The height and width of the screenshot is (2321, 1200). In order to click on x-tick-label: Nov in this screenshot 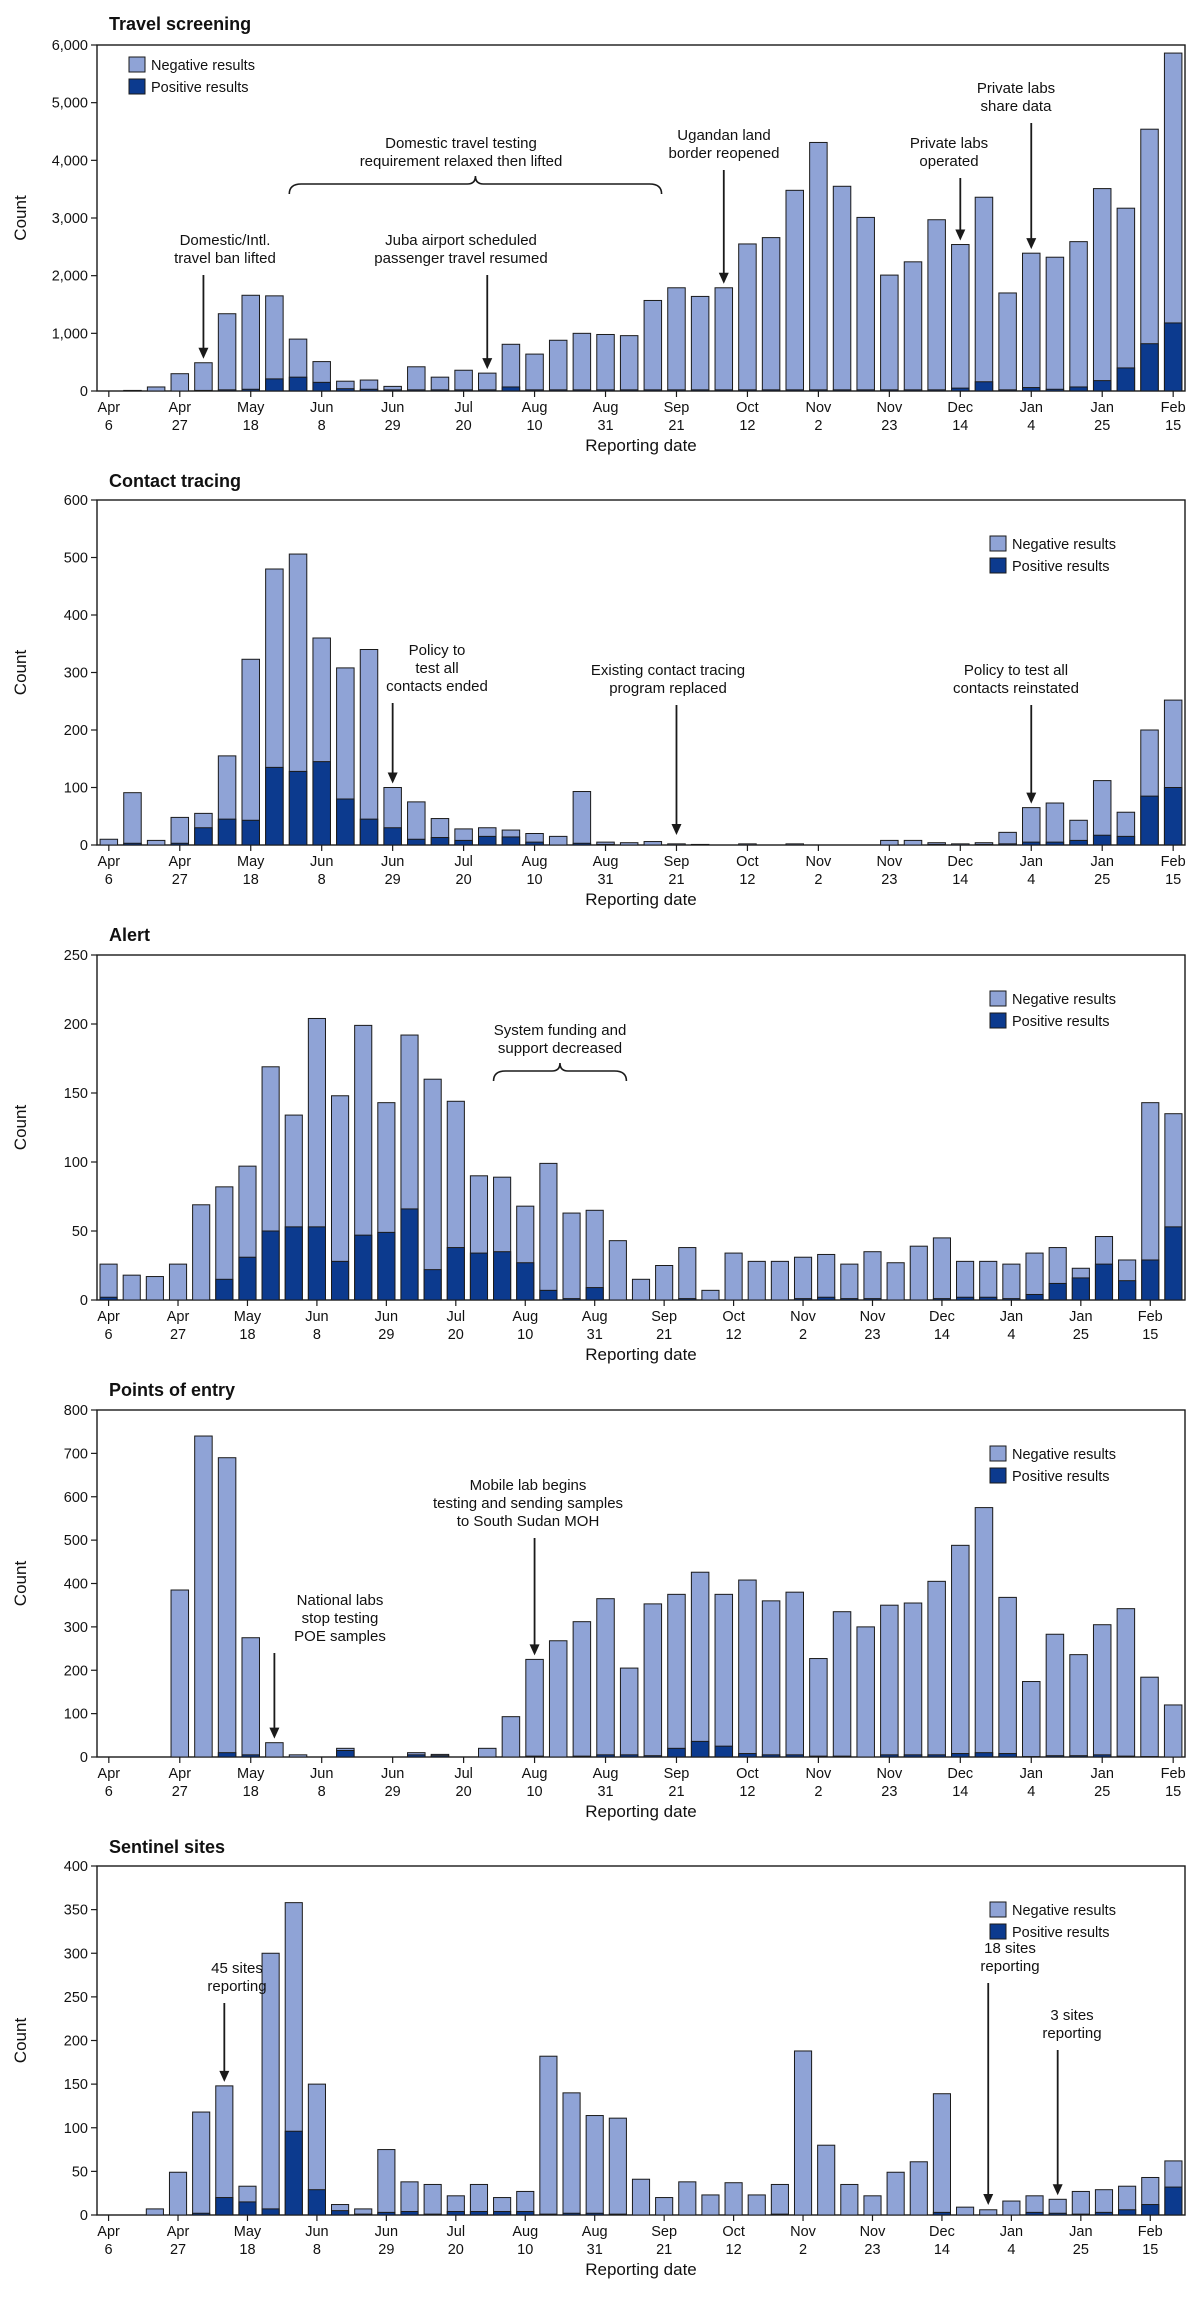, I will do `click(889, 1774)`.